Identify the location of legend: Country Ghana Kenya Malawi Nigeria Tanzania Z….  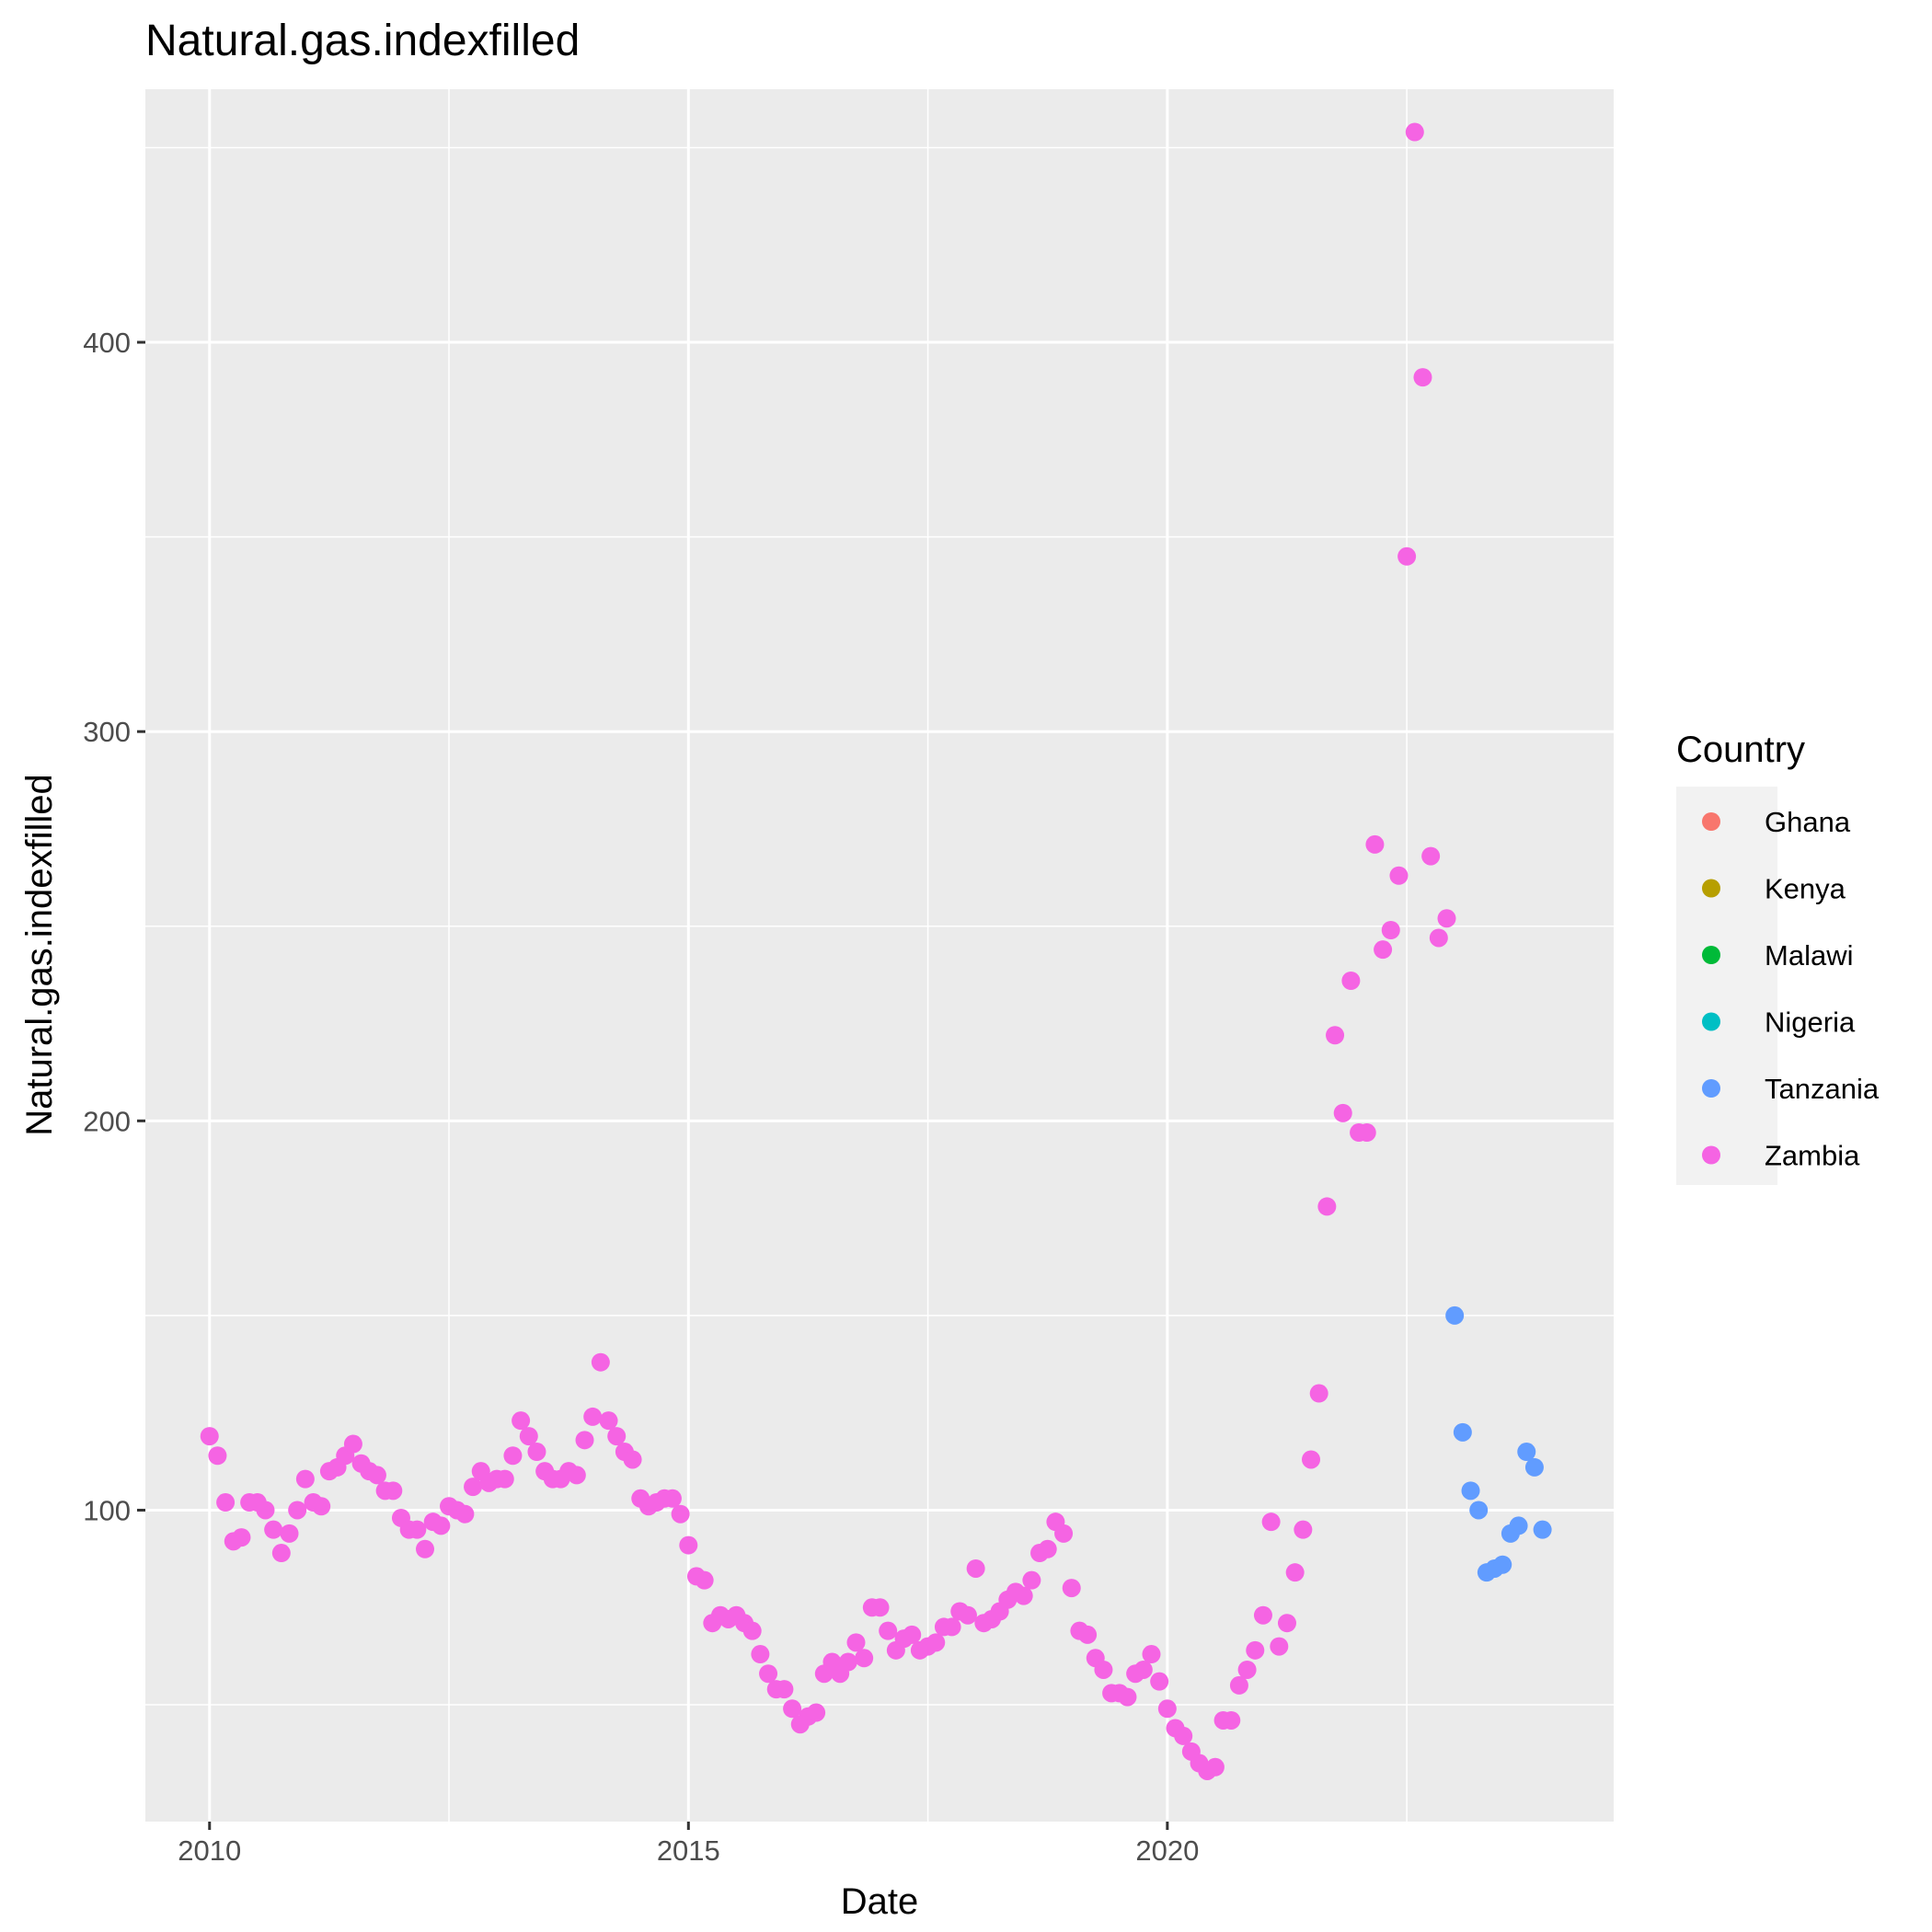
(1778, 957).